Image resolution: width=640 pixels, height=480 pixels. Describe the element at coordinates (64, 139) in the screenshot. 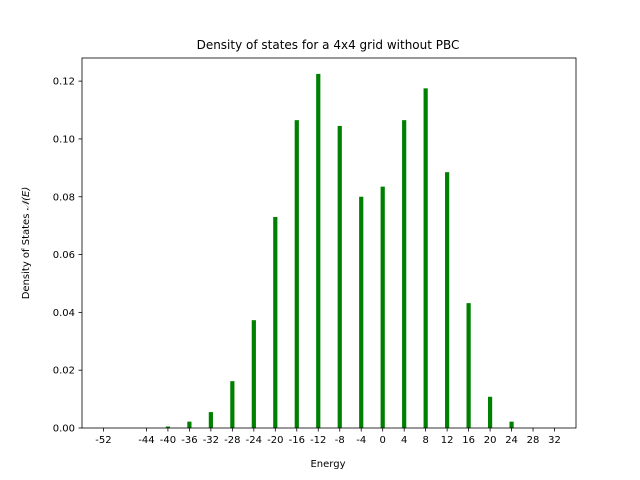

I see `y-tick-label: 0.10` at that location.